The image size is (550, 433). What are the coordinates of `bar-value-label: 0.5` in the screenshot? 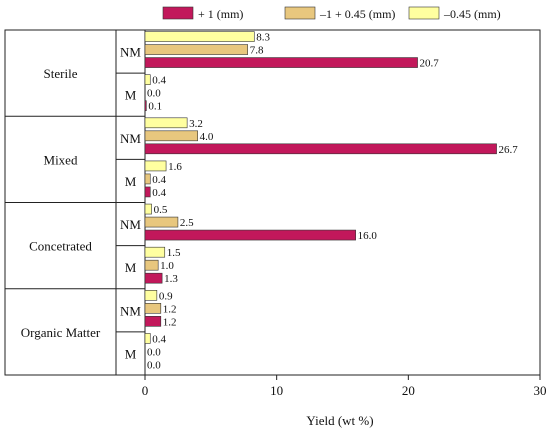 It's located at (161, 210).